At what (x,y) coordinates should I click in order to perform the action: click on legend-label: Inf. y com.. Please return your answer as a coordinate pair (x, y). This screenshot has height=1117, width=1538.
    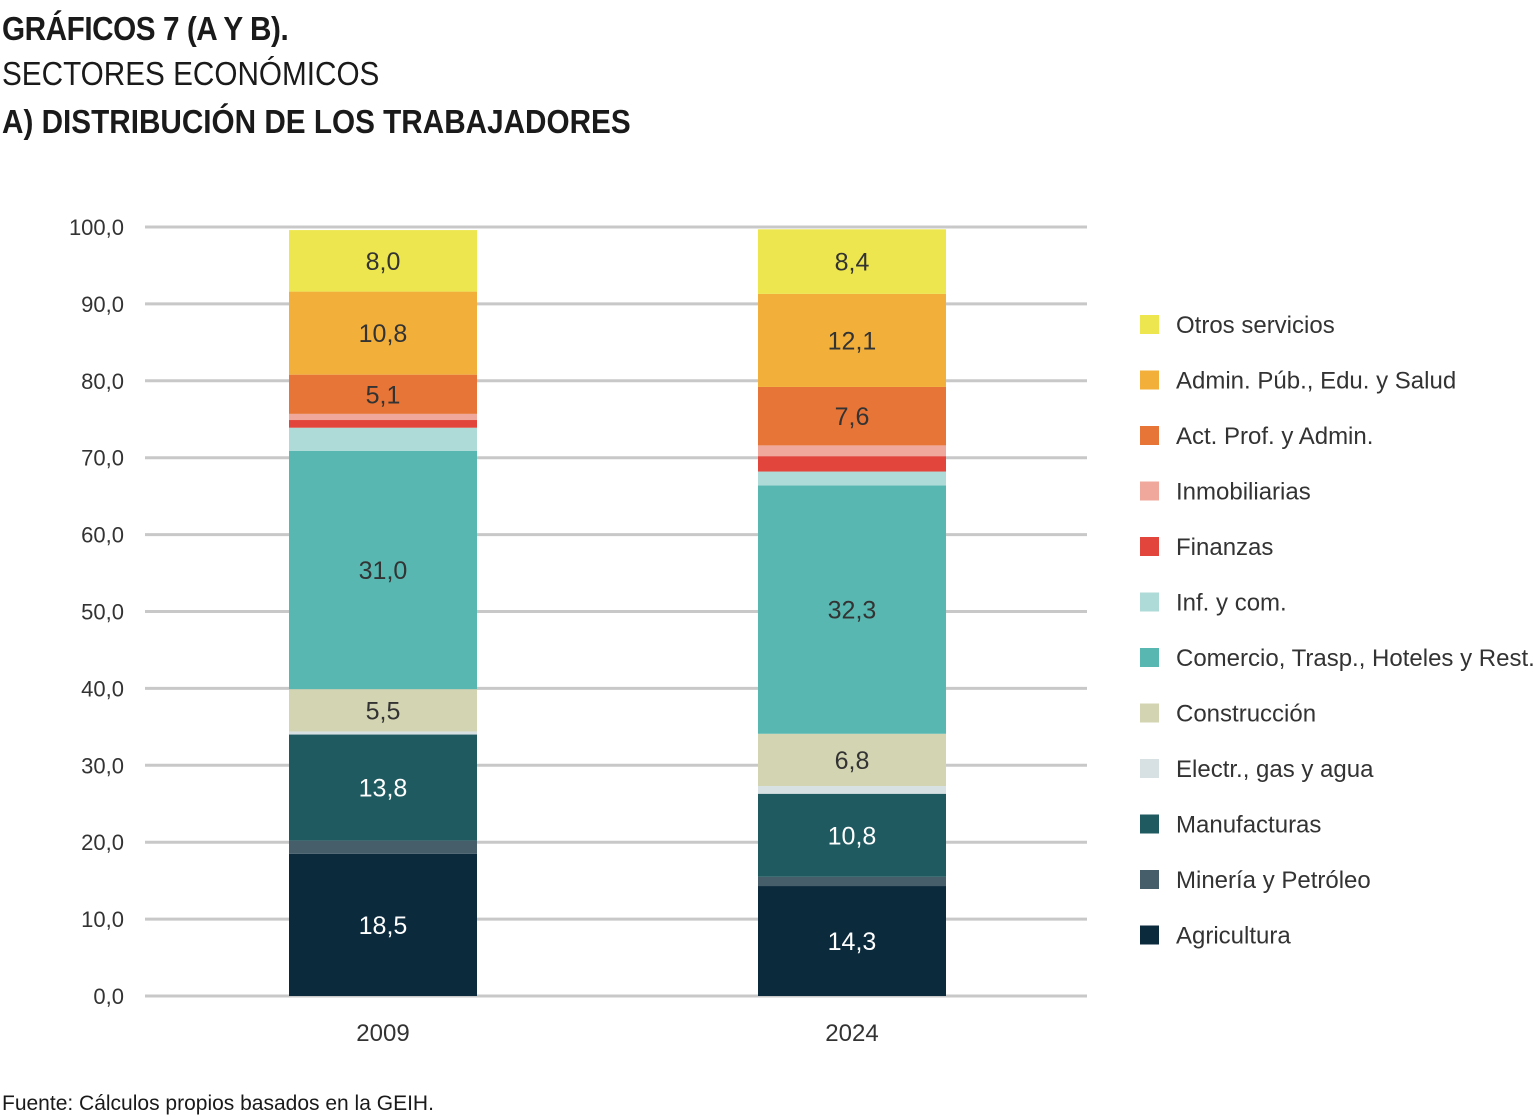
    Looking at the image, I should click on (1231, 603).